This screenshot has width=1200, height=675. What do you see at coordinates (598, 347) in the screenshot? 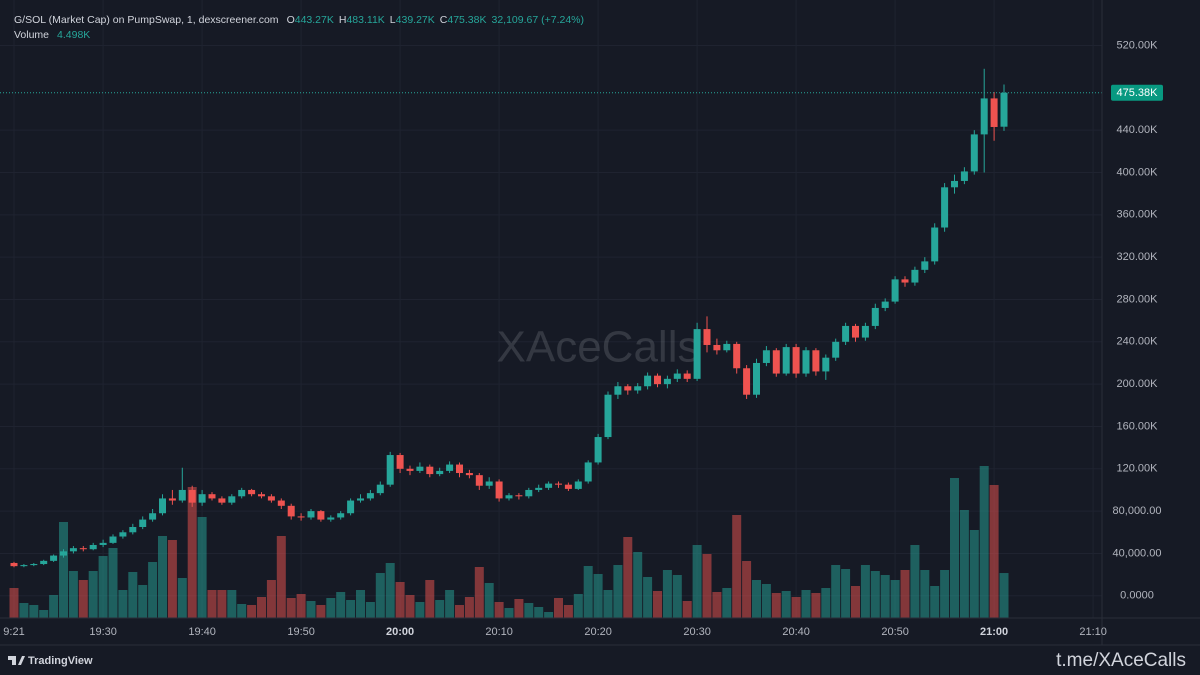
I see `watermark: XAceCalls` at bounding box center [598, 347].